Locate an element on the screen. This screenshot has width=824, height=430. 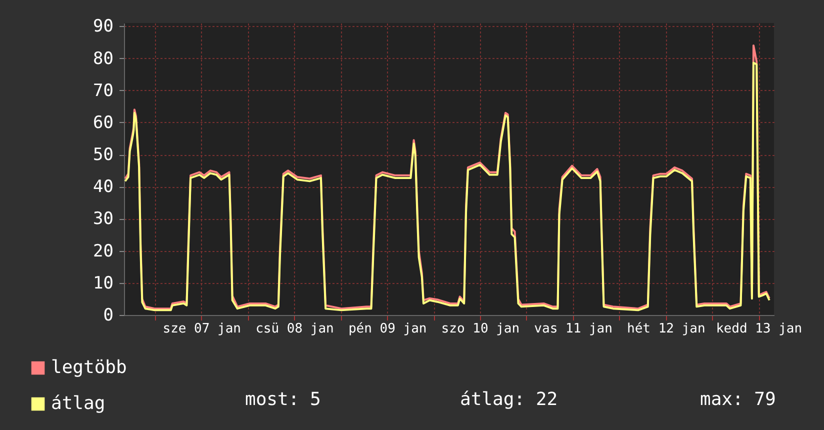
y-tick-label: 70 is located at coordinates (103, 90).